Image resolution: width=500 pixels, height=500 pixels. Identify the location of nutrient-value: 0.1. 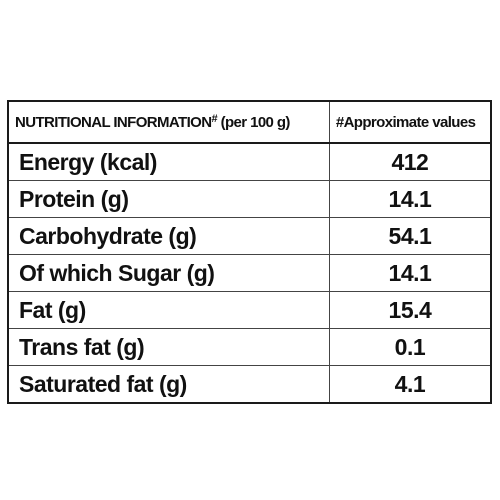
(410, 347).